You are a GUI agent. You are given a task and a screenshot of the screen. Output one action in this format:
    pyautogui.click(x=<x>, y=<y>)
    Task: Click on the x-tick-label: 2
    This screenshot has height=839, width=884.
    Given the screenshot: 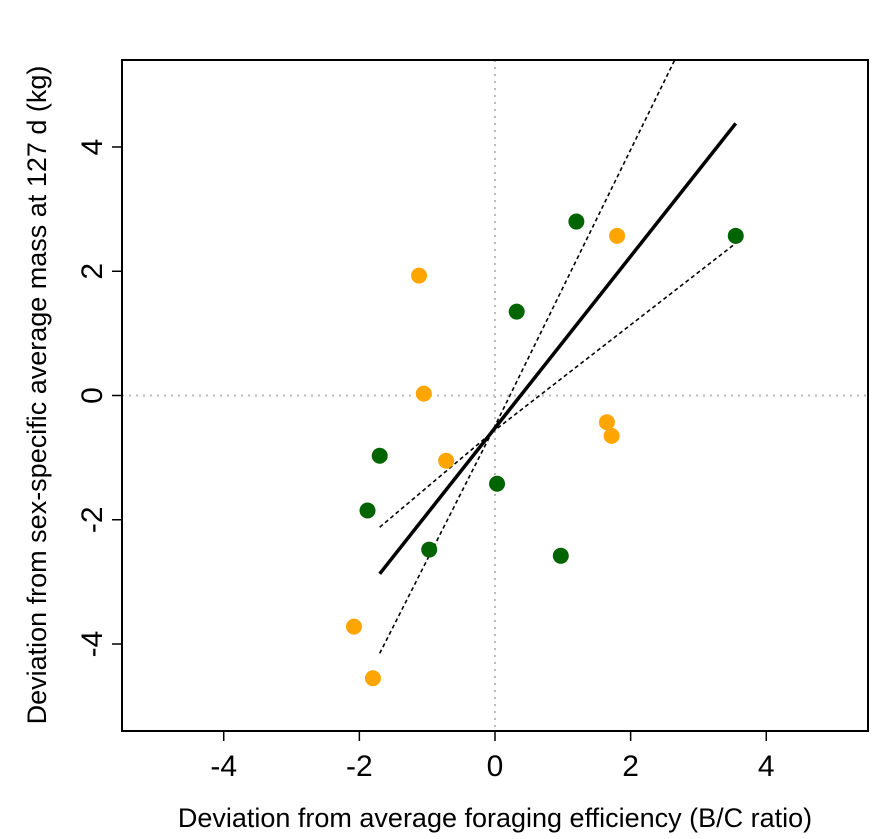 What is the action you would take?
    pyautogui.click(x=630, y=766)
    